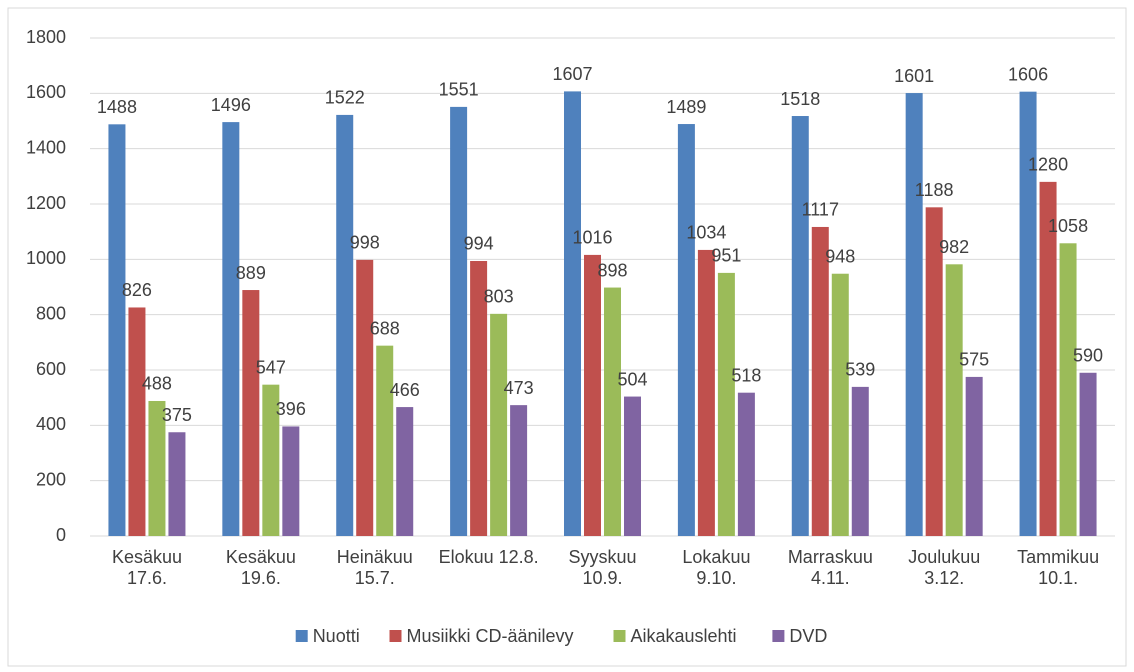 The height and width of the screenshot is (672, 1134). Describe the element at coordinates (1028, 74) in the screenshot. I see `value-label: 1606` at that location.